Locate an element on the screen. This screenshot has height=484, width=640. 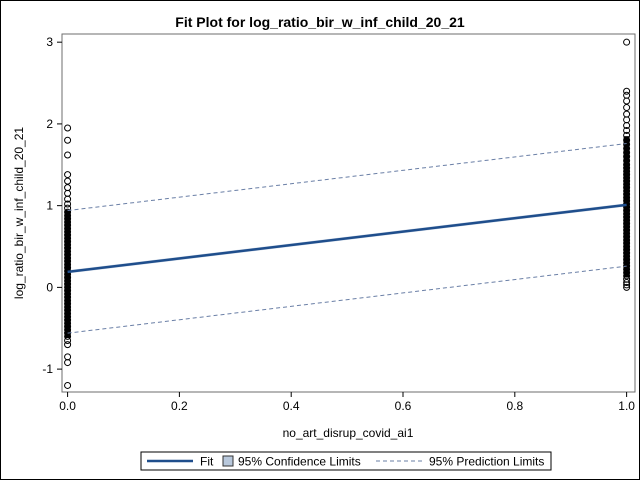
y-axis: -1 0 1 2 3 is located at coordinates (52, 205).